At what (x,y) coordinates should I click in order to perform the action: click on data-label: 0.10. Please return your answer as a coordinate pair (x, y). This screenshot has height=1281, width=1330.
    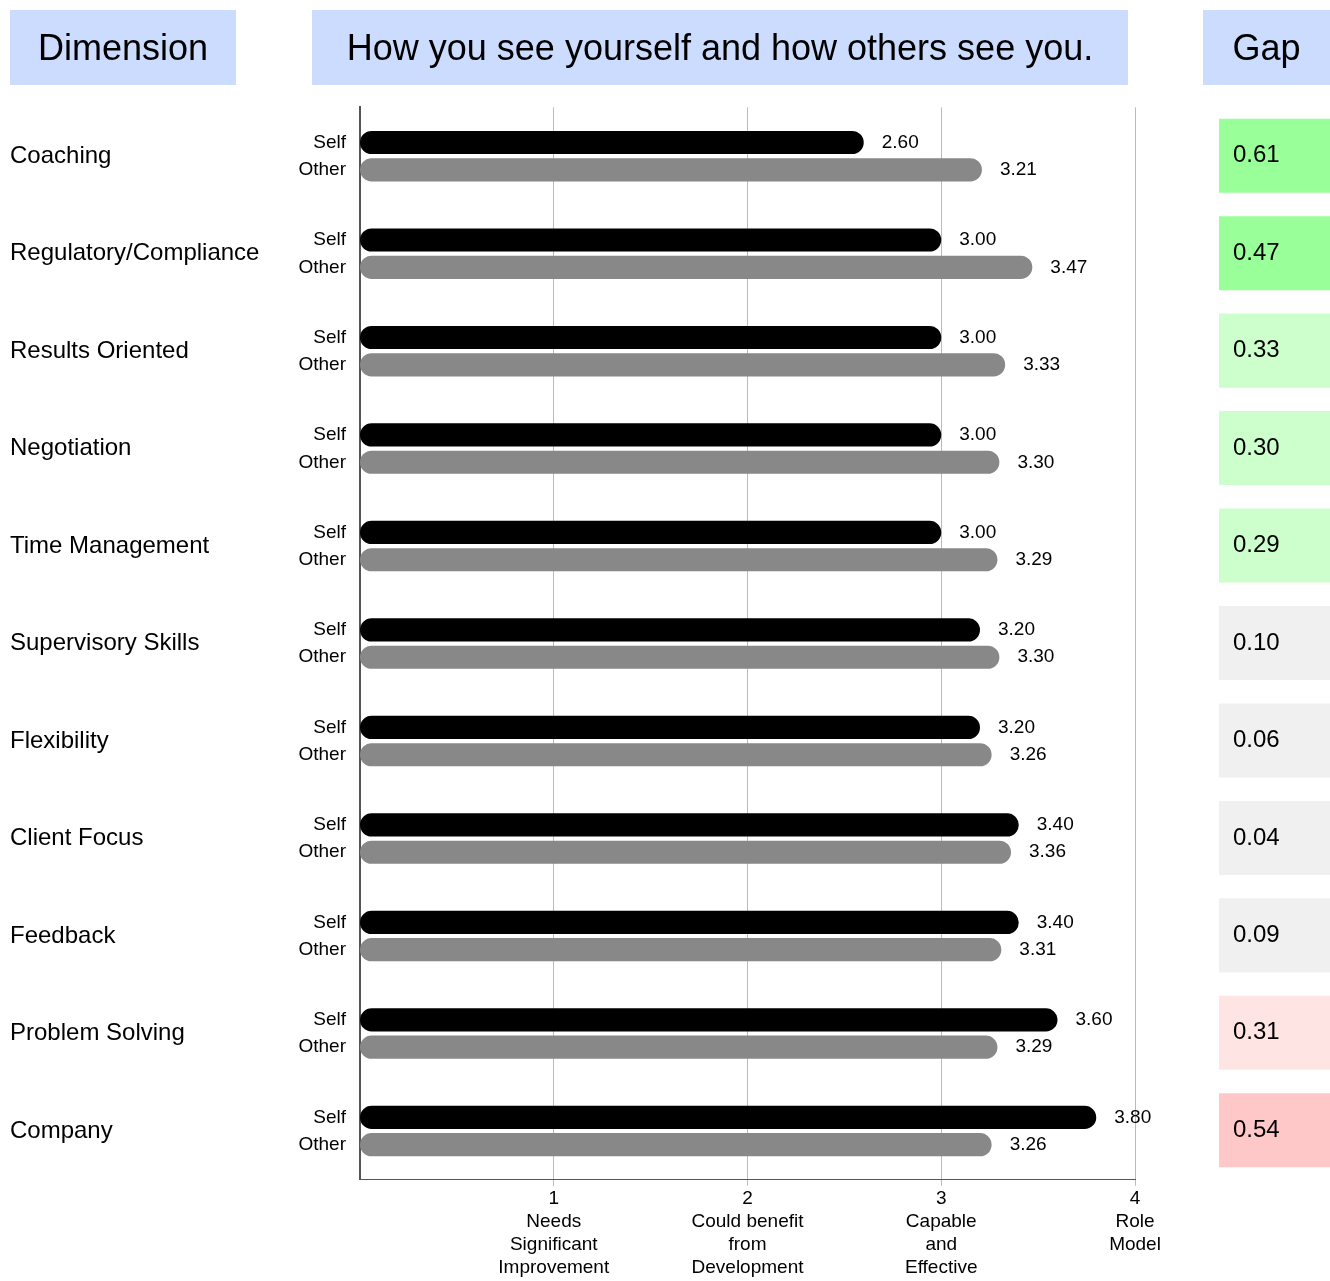
    Looking at the image, I should click on (1256, 642).